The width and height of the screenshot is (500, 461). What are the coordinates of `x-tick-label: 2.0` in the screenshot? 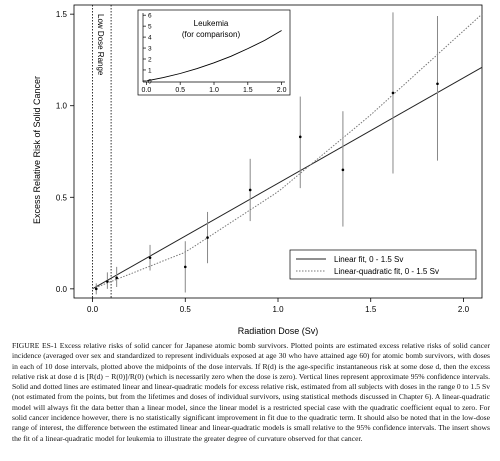 It's located at (464, 309).